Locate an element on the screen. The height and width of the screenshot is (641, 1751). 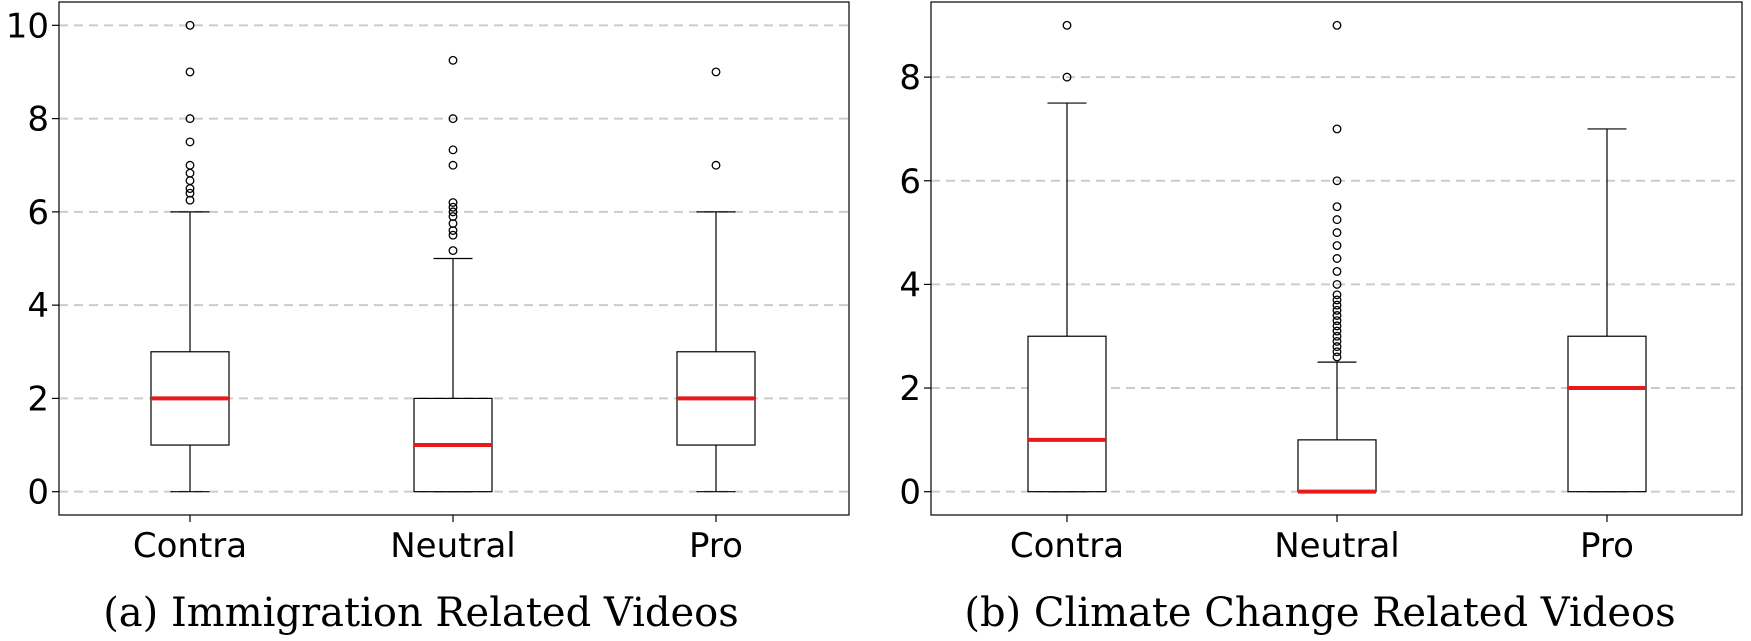
y-tick-label: 10 is located at coordinates (27, 26).